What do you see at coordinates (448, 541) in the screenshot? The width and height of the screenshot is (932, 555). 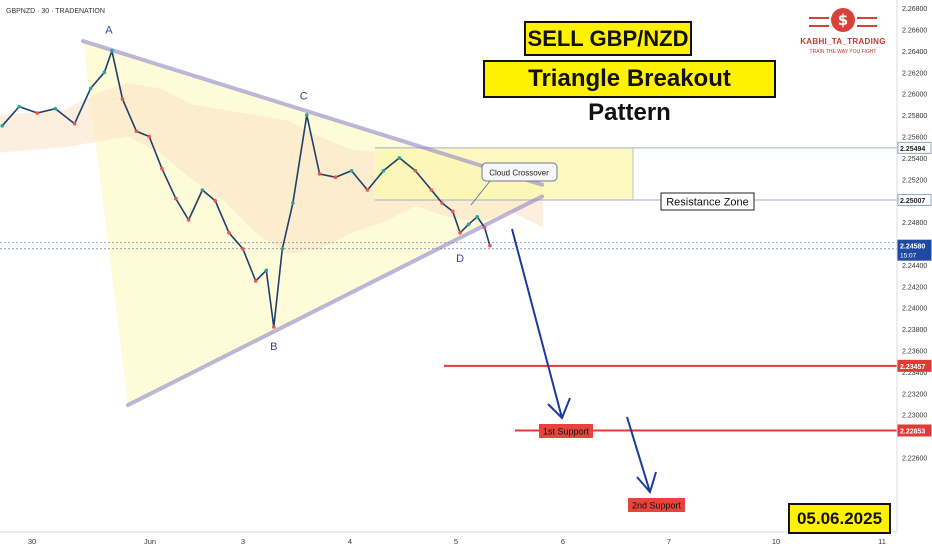 I see `time-axis` at bounding box center [448, 541].